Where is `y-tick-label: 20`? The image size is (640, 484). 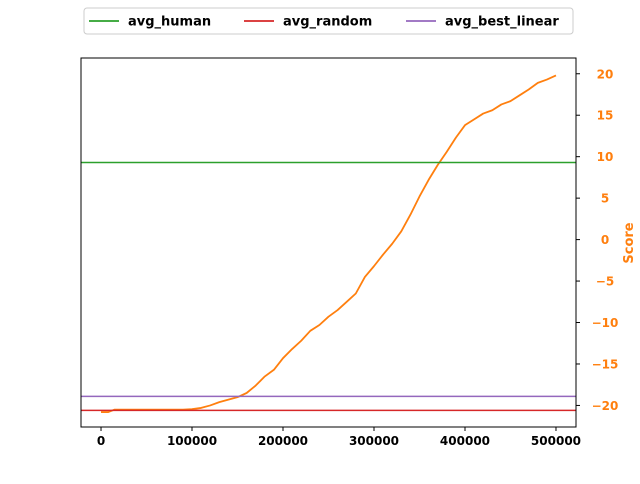 y-tick-label: 20 is located at coordinates (605, 74).